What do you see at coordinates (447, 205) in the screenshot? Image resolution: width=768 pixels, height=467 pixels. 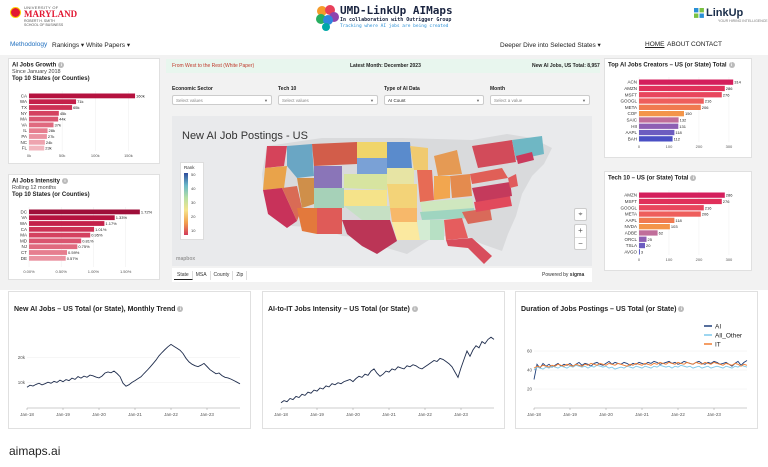 I see `state-ky` at bounding box center [447, 205].